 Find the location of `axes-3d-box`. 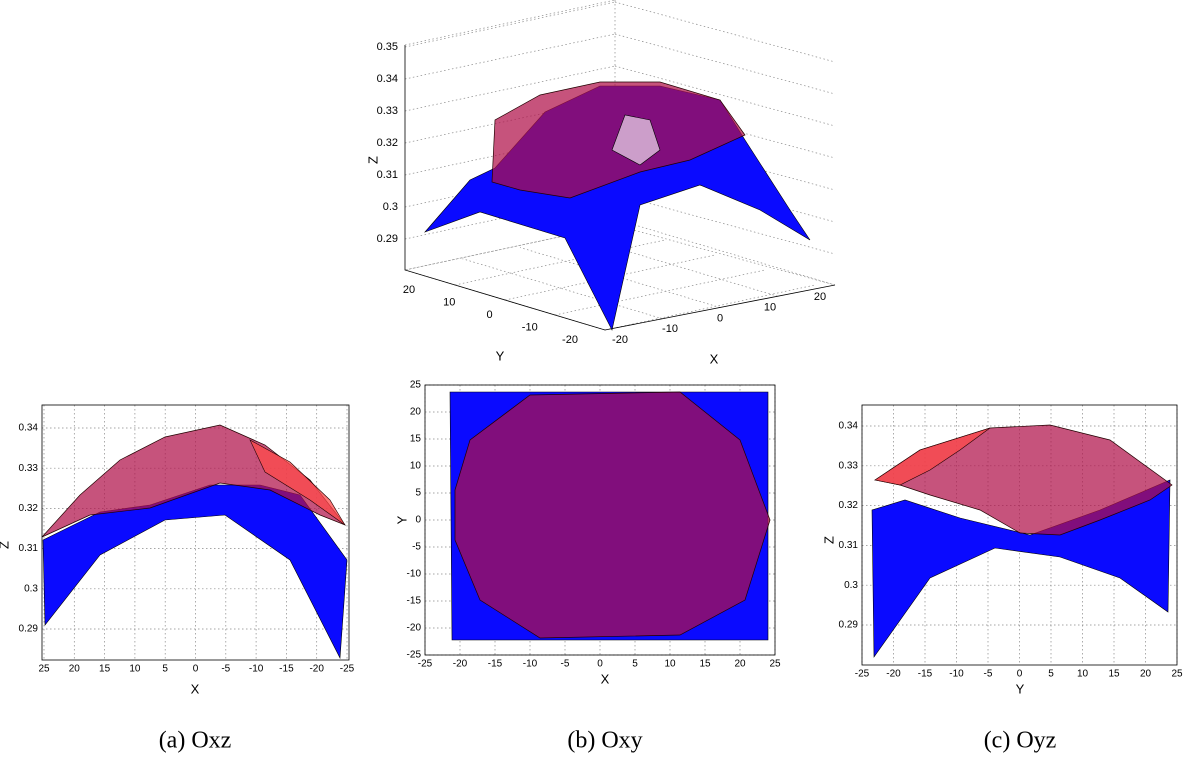

axes-3d-box is located at coordinates (620, 188).